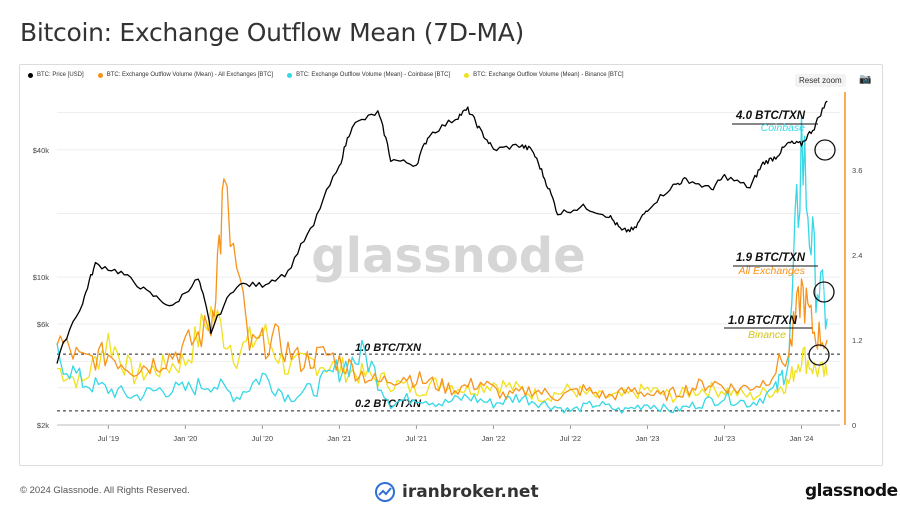 This screenshot has width=900, height=519. Describe the element at coordinates (570, 438) in the screenshot. I see `x-tick-label: Jul '22` at that location.